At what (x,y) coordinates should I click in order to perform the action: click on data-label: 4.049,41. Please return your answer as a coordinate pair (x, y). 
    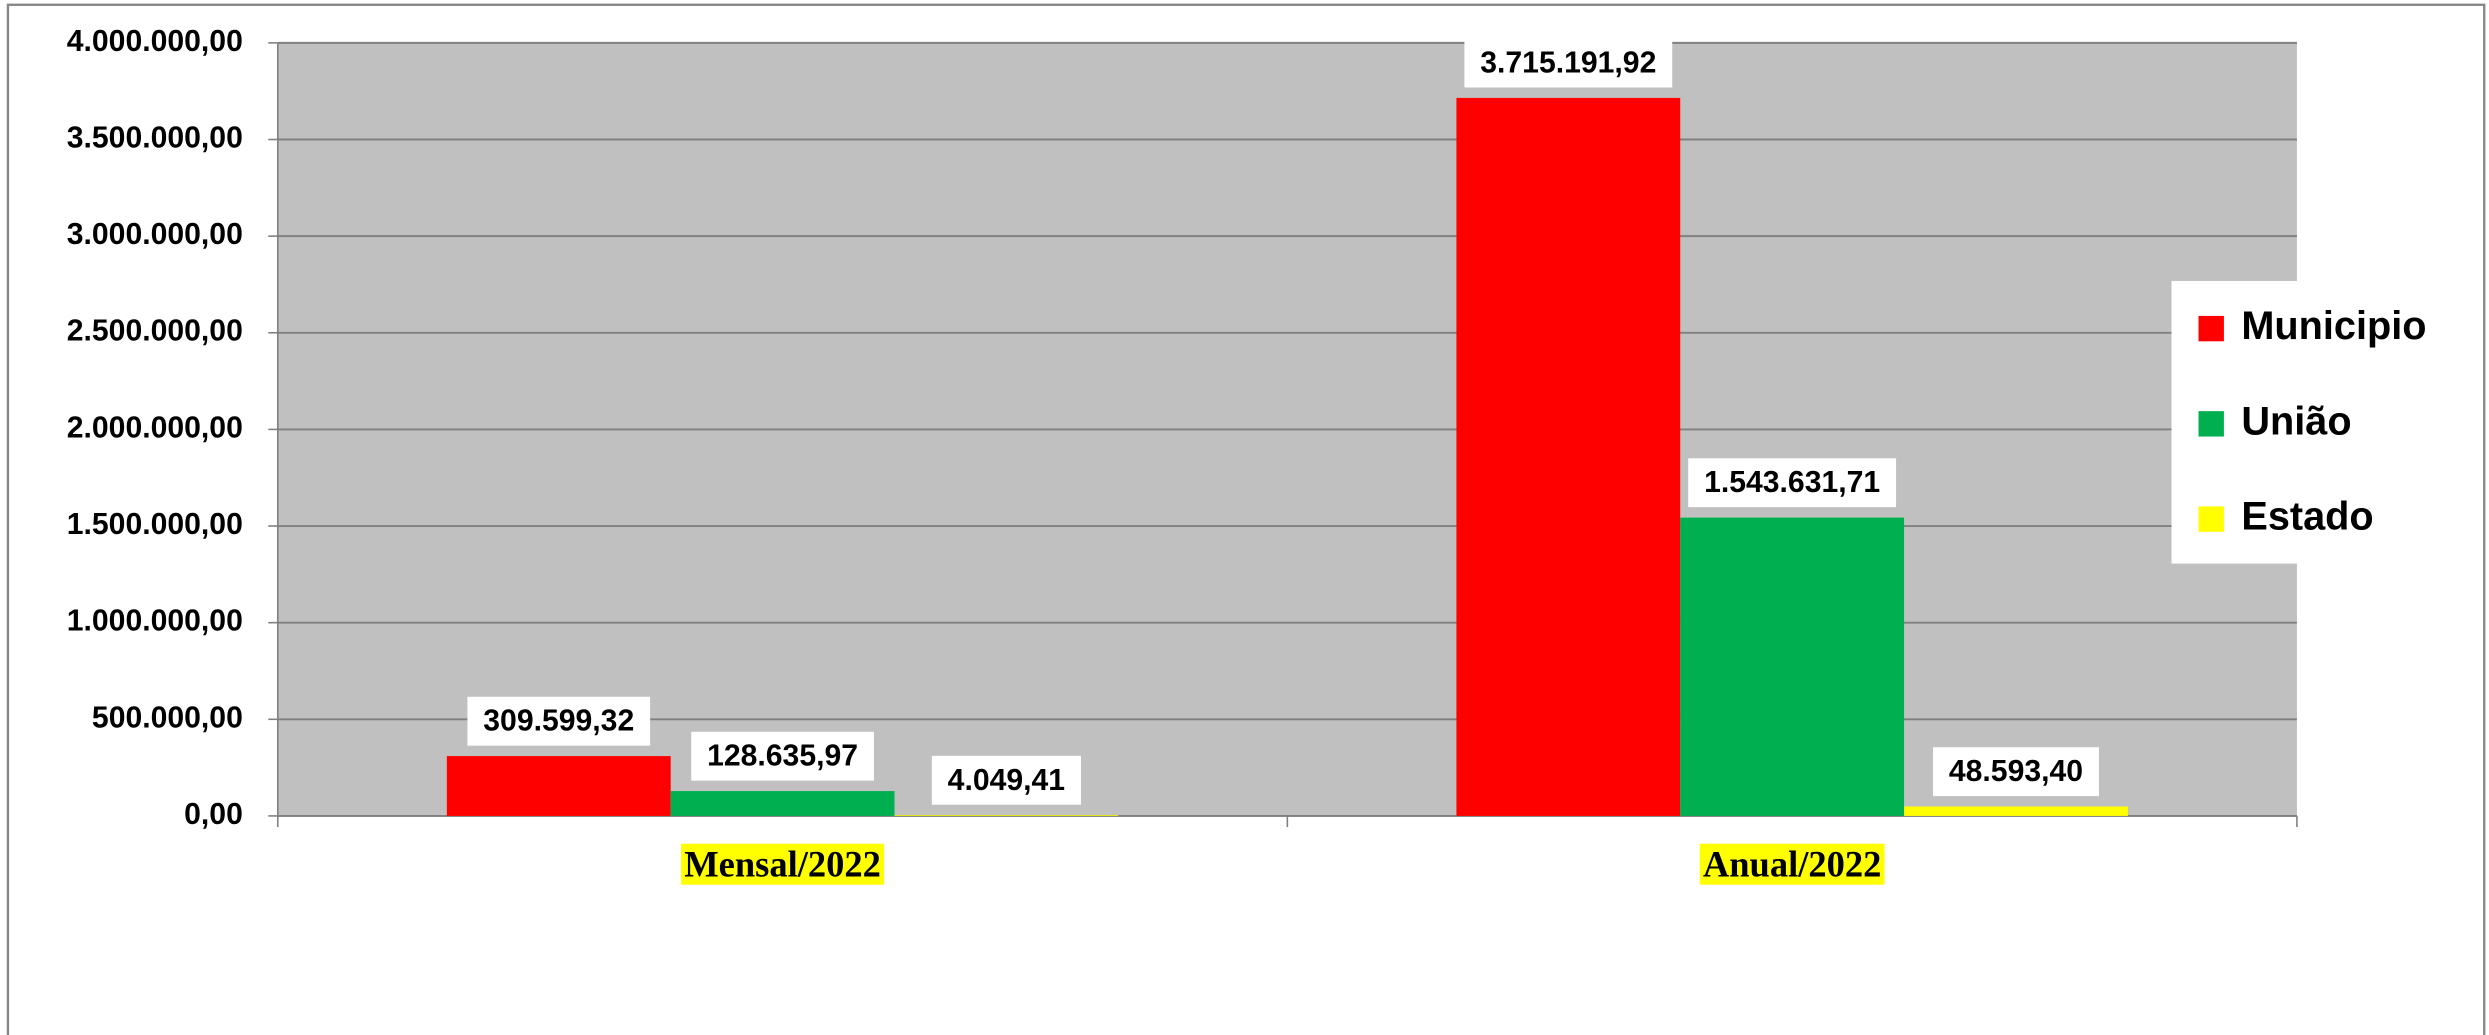
    Looking at the image, I should click on (1006, 780).